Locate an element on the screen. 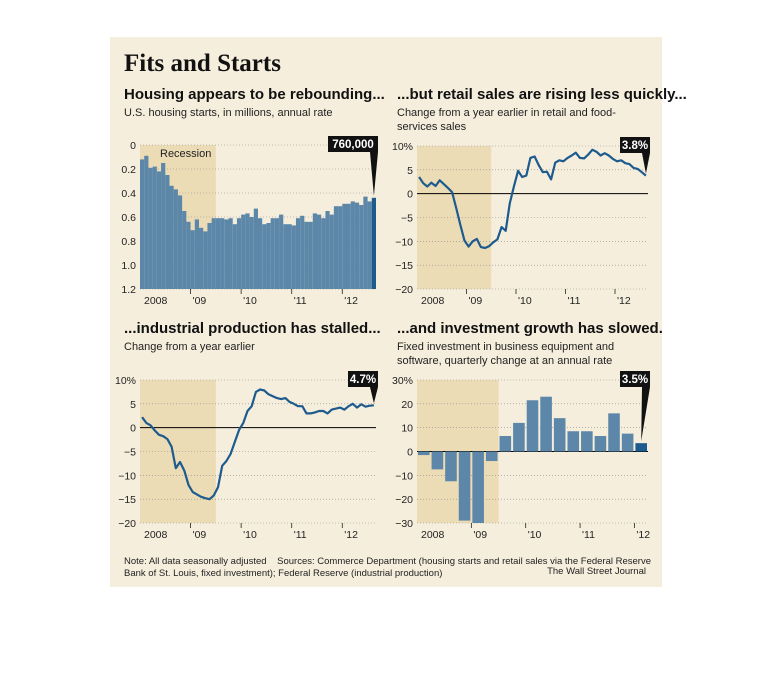 The height and width of the screenshot is (682, 770). investment-xtick-label: '11 is located at coordinates (588, 535).